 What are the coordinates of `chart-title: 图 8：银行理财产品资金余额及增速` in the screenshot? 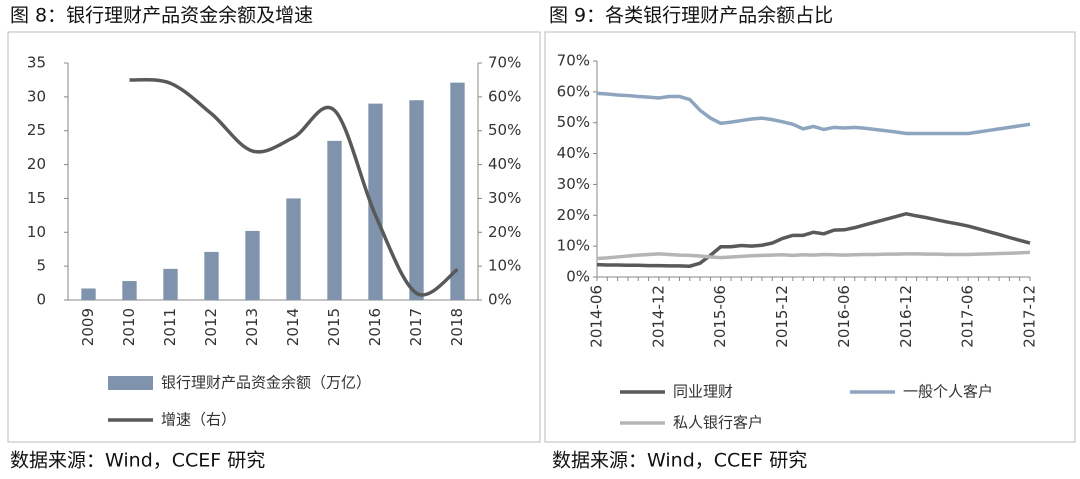 It's located at (161, 16).